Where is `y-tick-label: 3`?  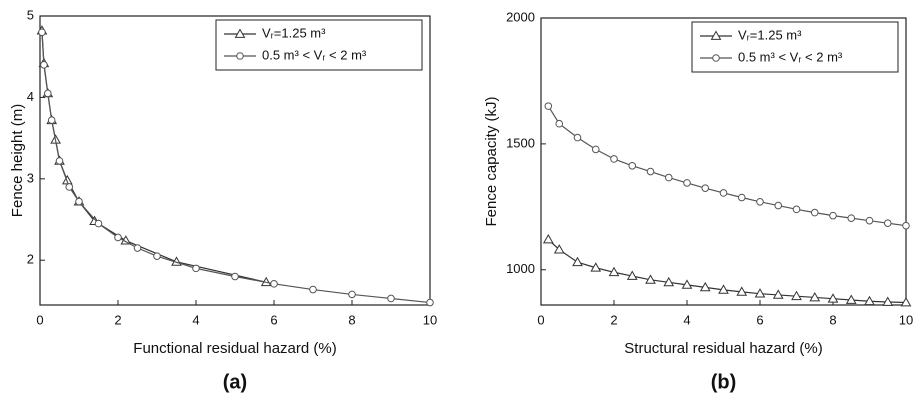
y-tick-label: 3 is located at coordinates (30, 177).